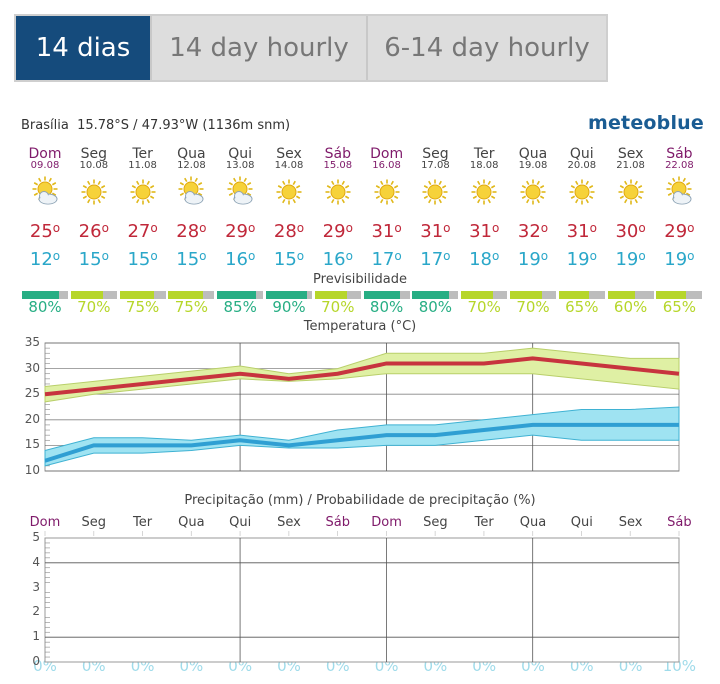  I want to click on max-temperature-value: 28, so click(285, 231).